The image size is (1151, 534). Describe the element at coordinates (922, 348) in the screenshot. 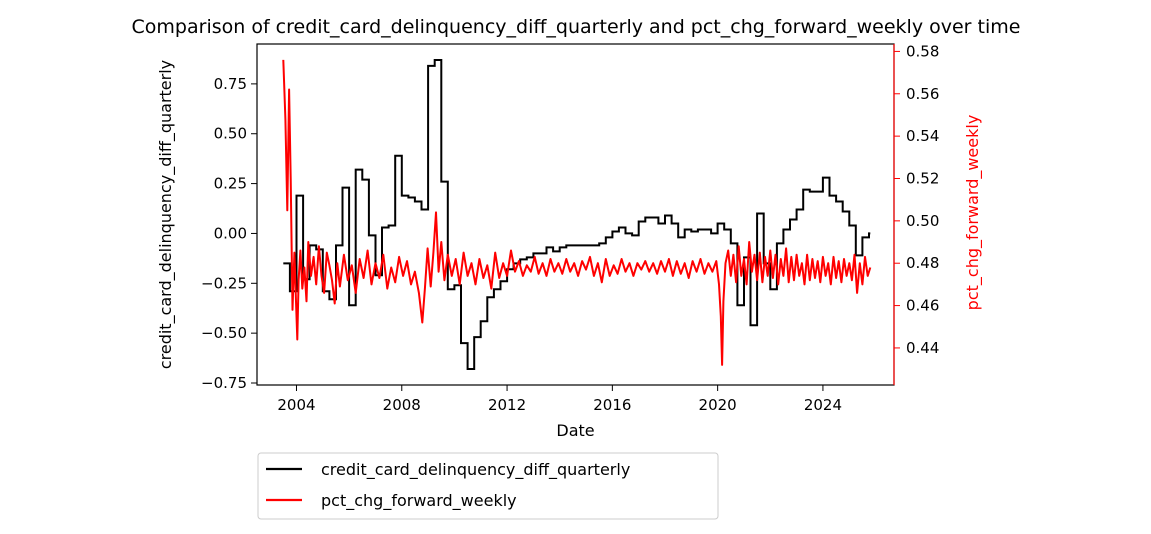

I see `y-right-tick-label: 0.44` at that location.